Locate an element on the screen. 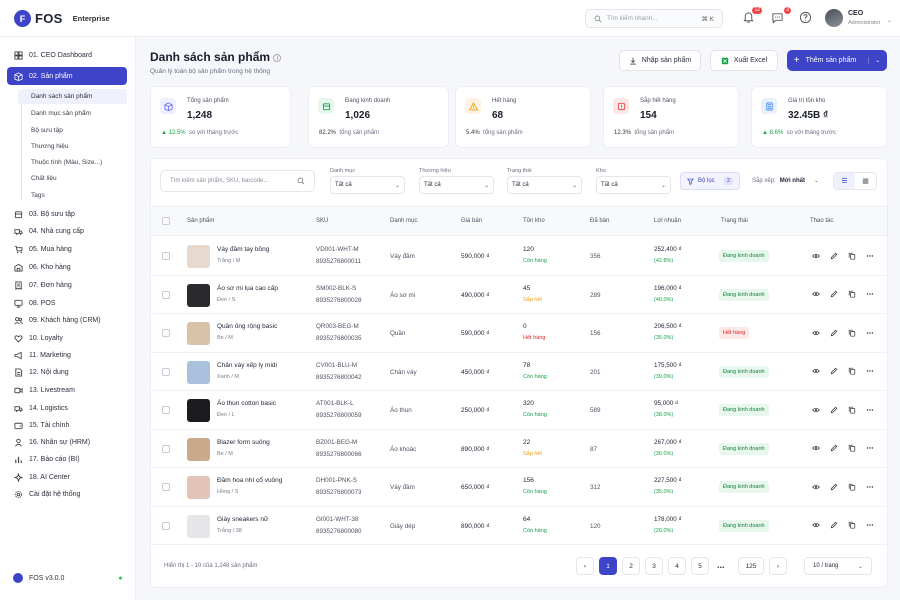  sidebar-item-products: 02. Sản phẩm is located at coordinates (67, 76).